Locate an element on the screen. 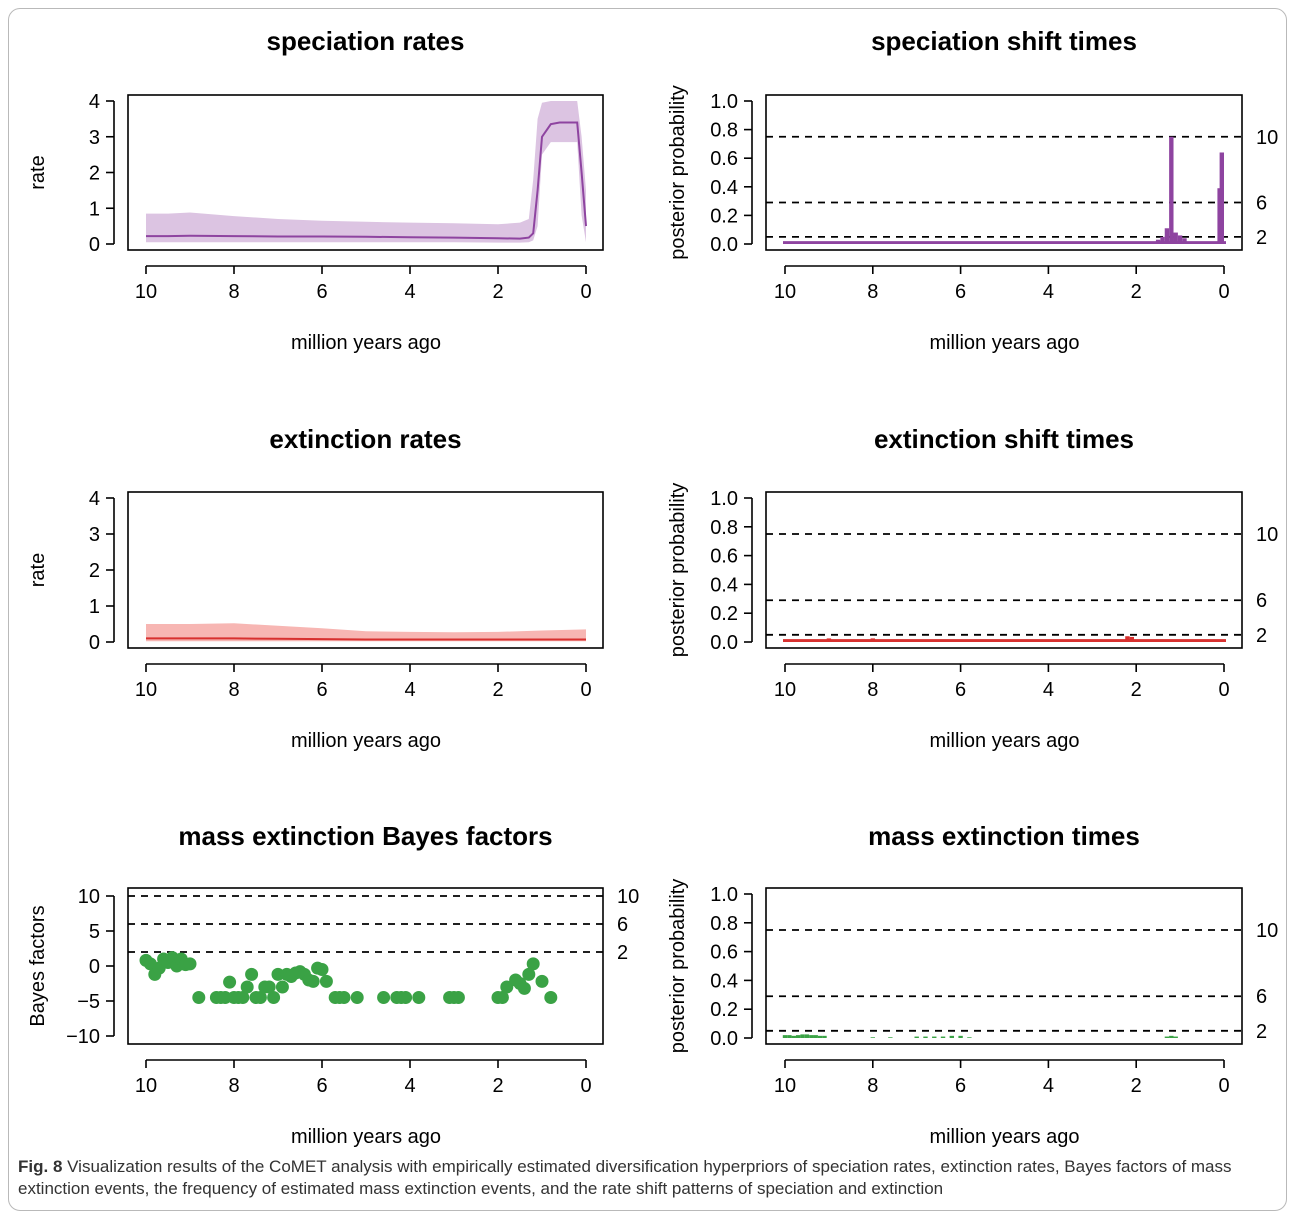 This screenshot has height=1219, width=1295. speciation-rates-x-tick-label: 2 is located at coordinates (497, 292).